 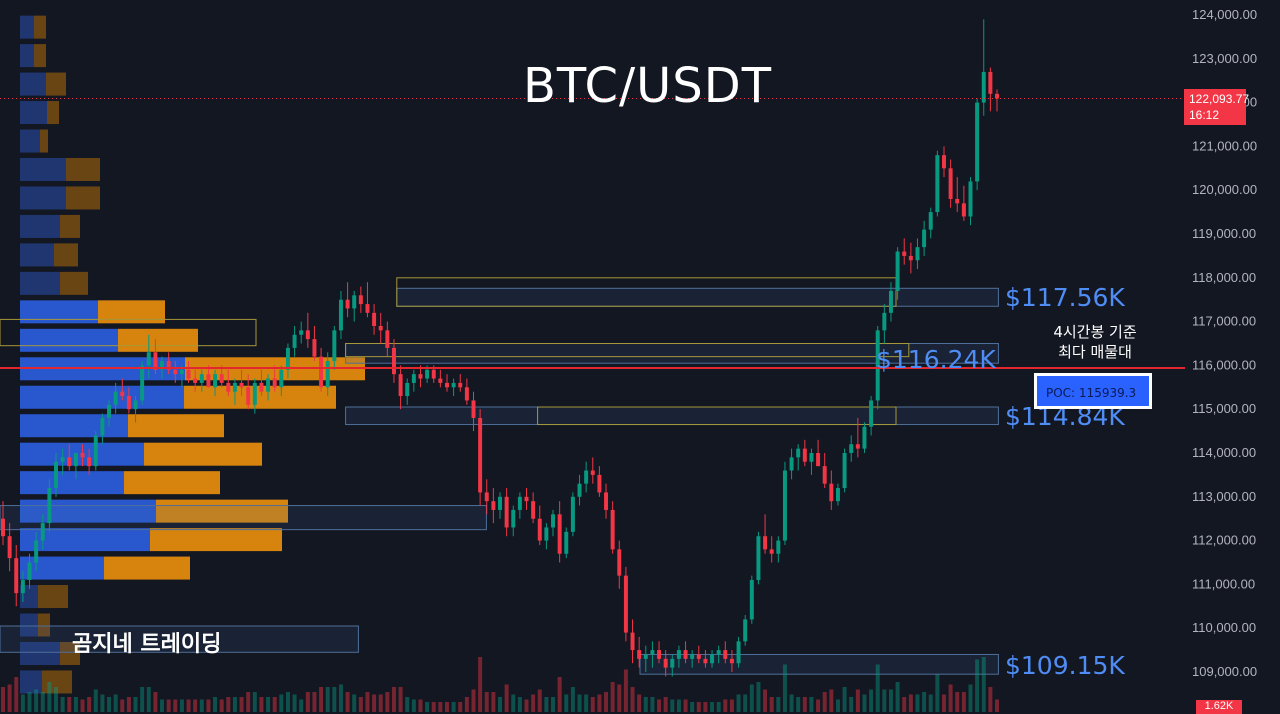 I want to click on y-tick-label: 120,000.00, so click(x=1224, y=189).